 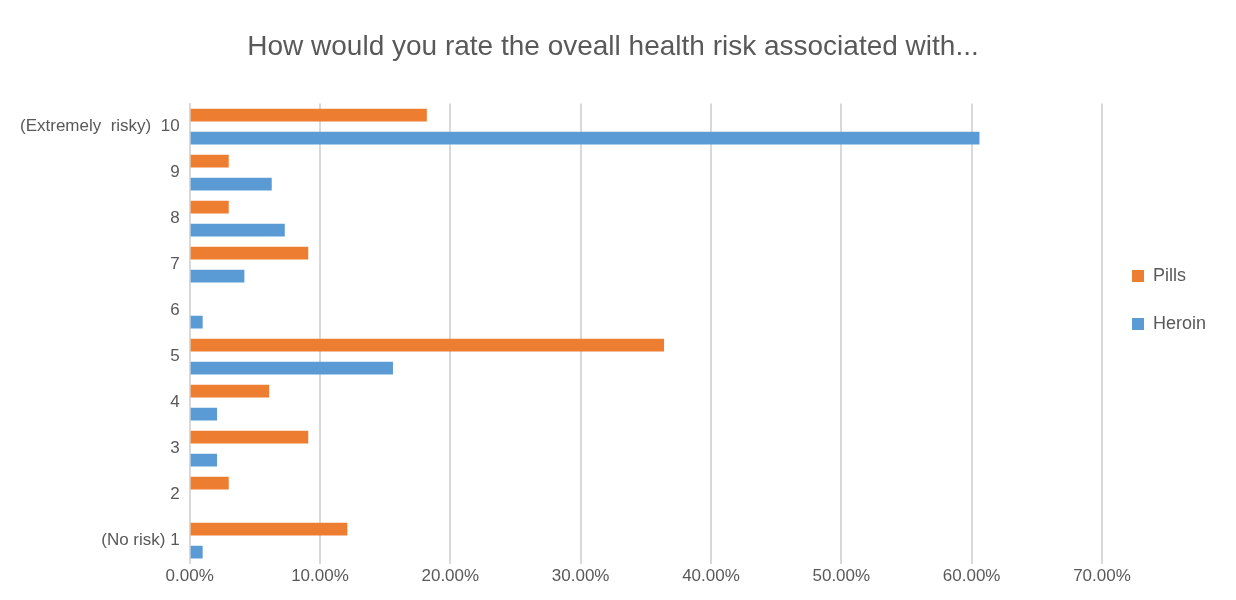 I want to click on y-tick-label: 4, so click(x=175, y=402).